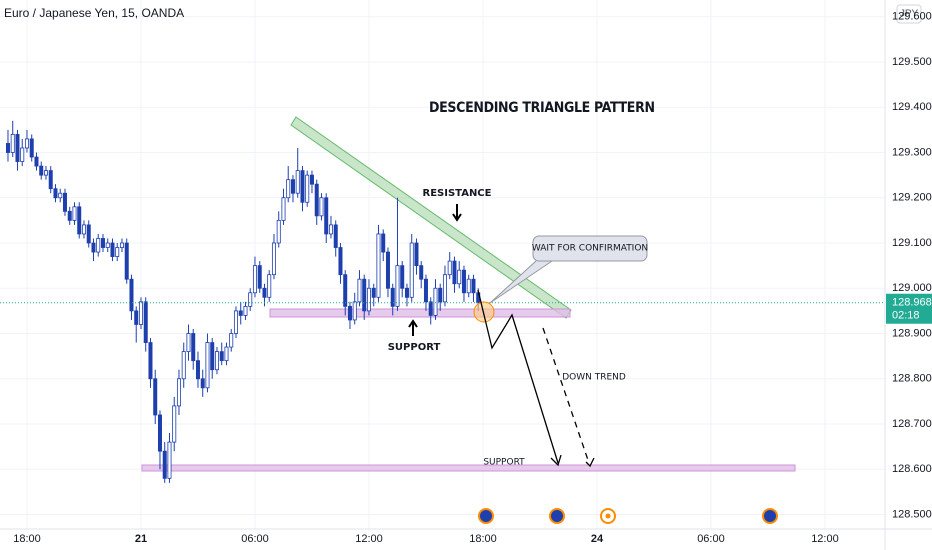 This screenshot has width=932, height=550. Describe the element at coordinates (590, 462) in the screenshot. I see `arrow-head` at that location.